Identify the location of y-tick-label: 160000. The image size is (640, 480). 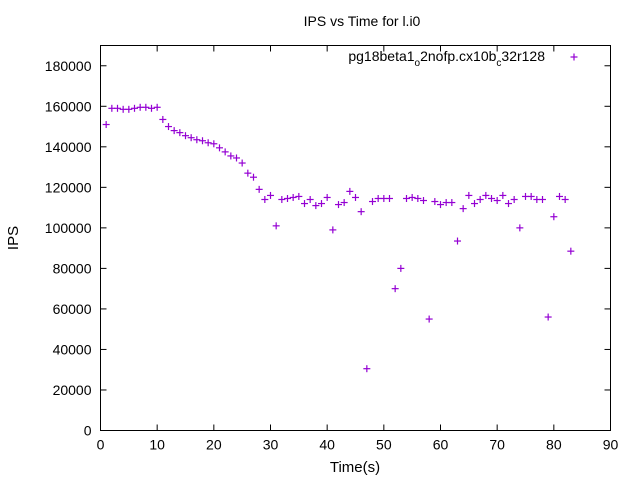
(68, 106).